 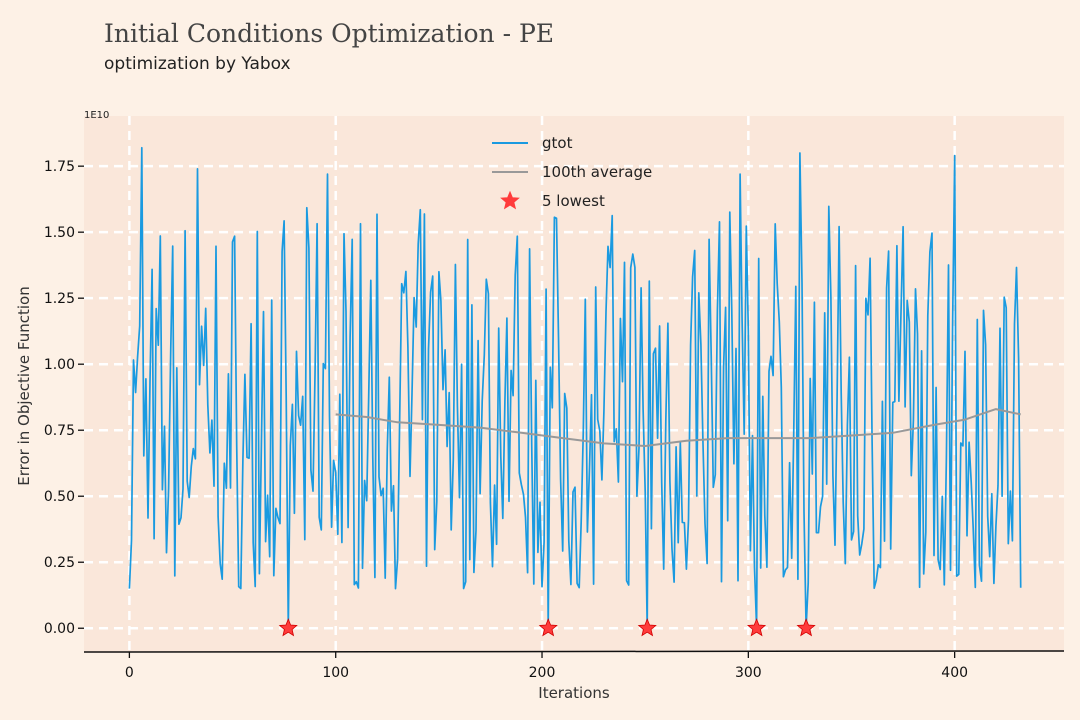 What do you see at coordinates (59, 497) in the screenshot?
I see `y-tick-label-2: 0.50` at bounding box center [59, 497].